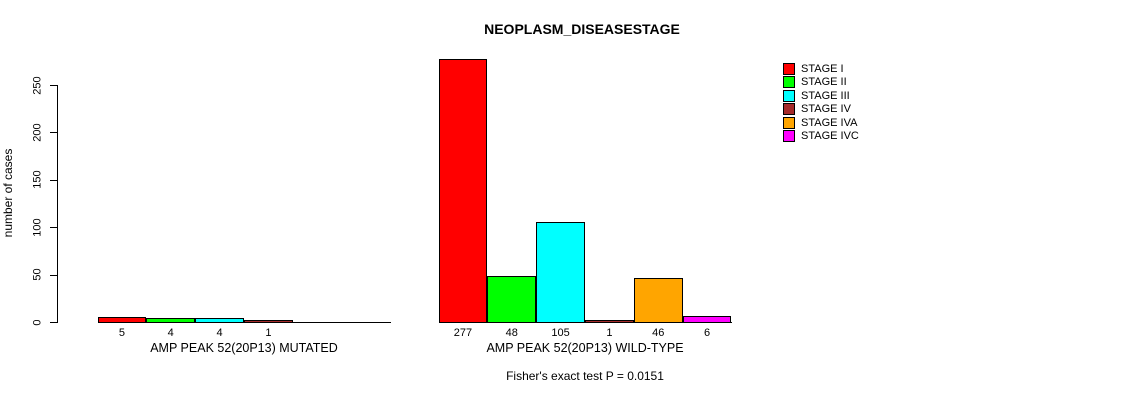 This screenshot has height=400, width=1140. I want to click on legend-item: STAGE IVC, so click(833, 136).